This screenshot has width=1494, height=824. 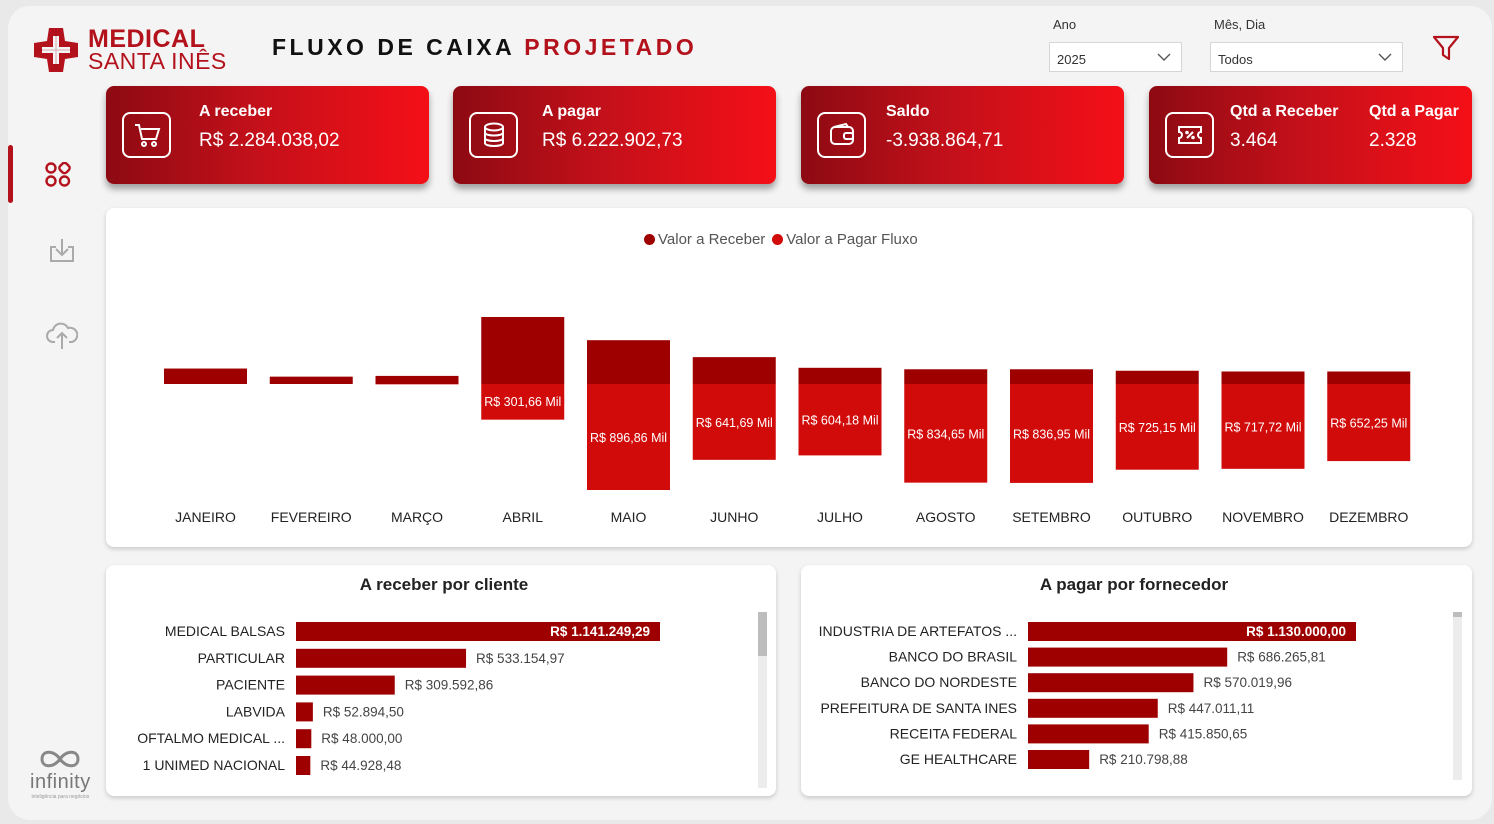 What do you see at coordinates (417, 517) in the screenshot?
I see `x-tick-label: MARÇO` at bounding box center [417, 517].